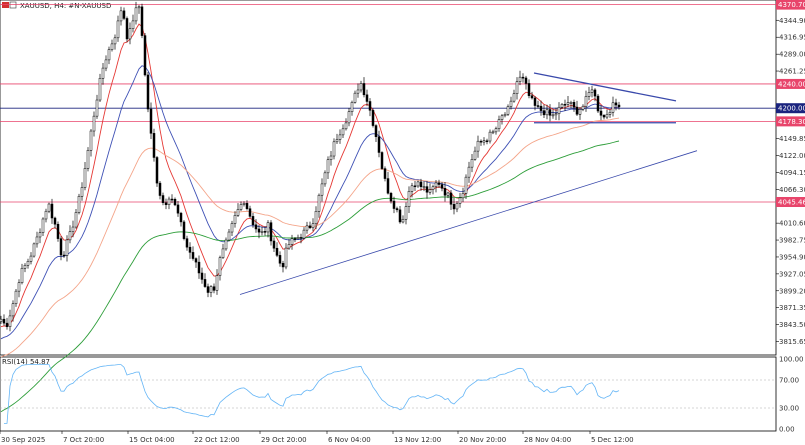  What do you see at coordinates (787, 430) in the screenshot?
I see `rsi-tick-label: 0.00` at bounding box center [787, 430].